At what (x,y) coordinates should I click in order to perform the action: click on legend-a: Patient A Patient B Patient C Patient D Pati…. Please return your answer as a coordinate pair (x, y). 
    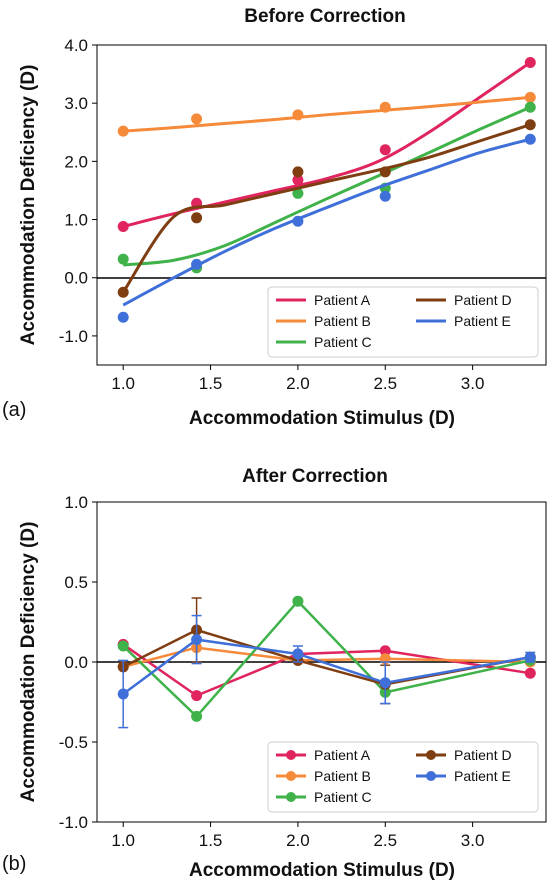
    Looking at the image, I should click on (403, 322).